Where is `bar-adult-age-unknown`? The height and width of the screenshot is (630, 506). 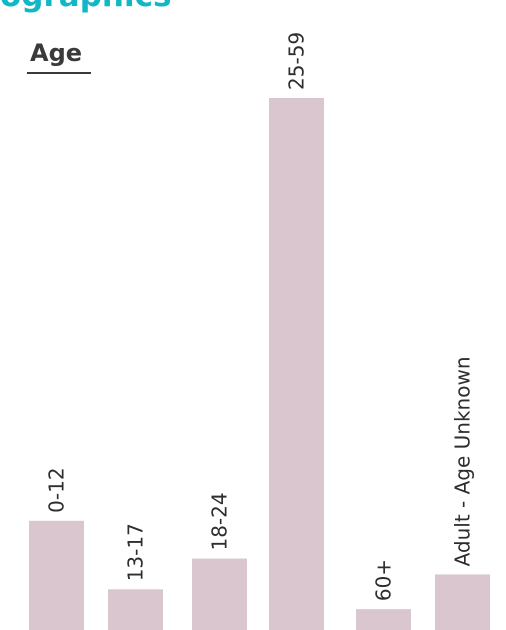
bar-adult-age-unknown is located at coordinates (462, 602).